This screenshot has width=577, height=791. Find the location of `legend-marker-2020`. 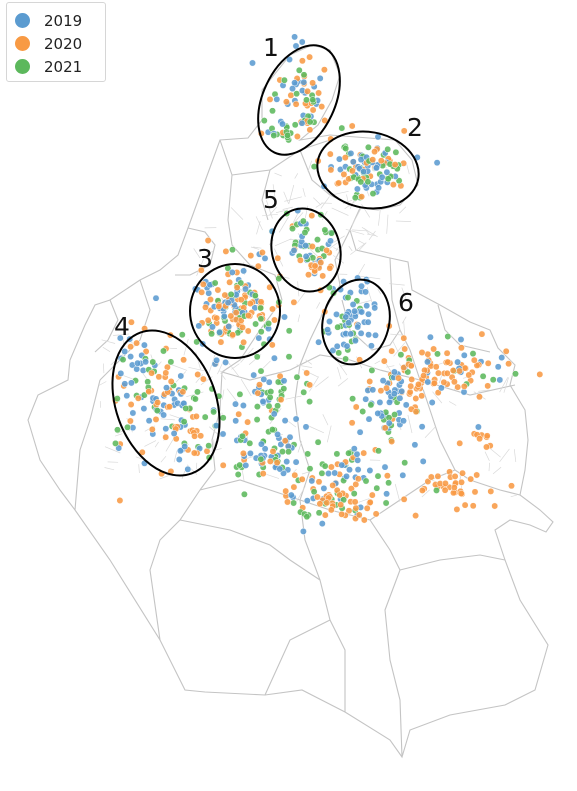

legend-marker-2020 is located at coordinates (22, 43).